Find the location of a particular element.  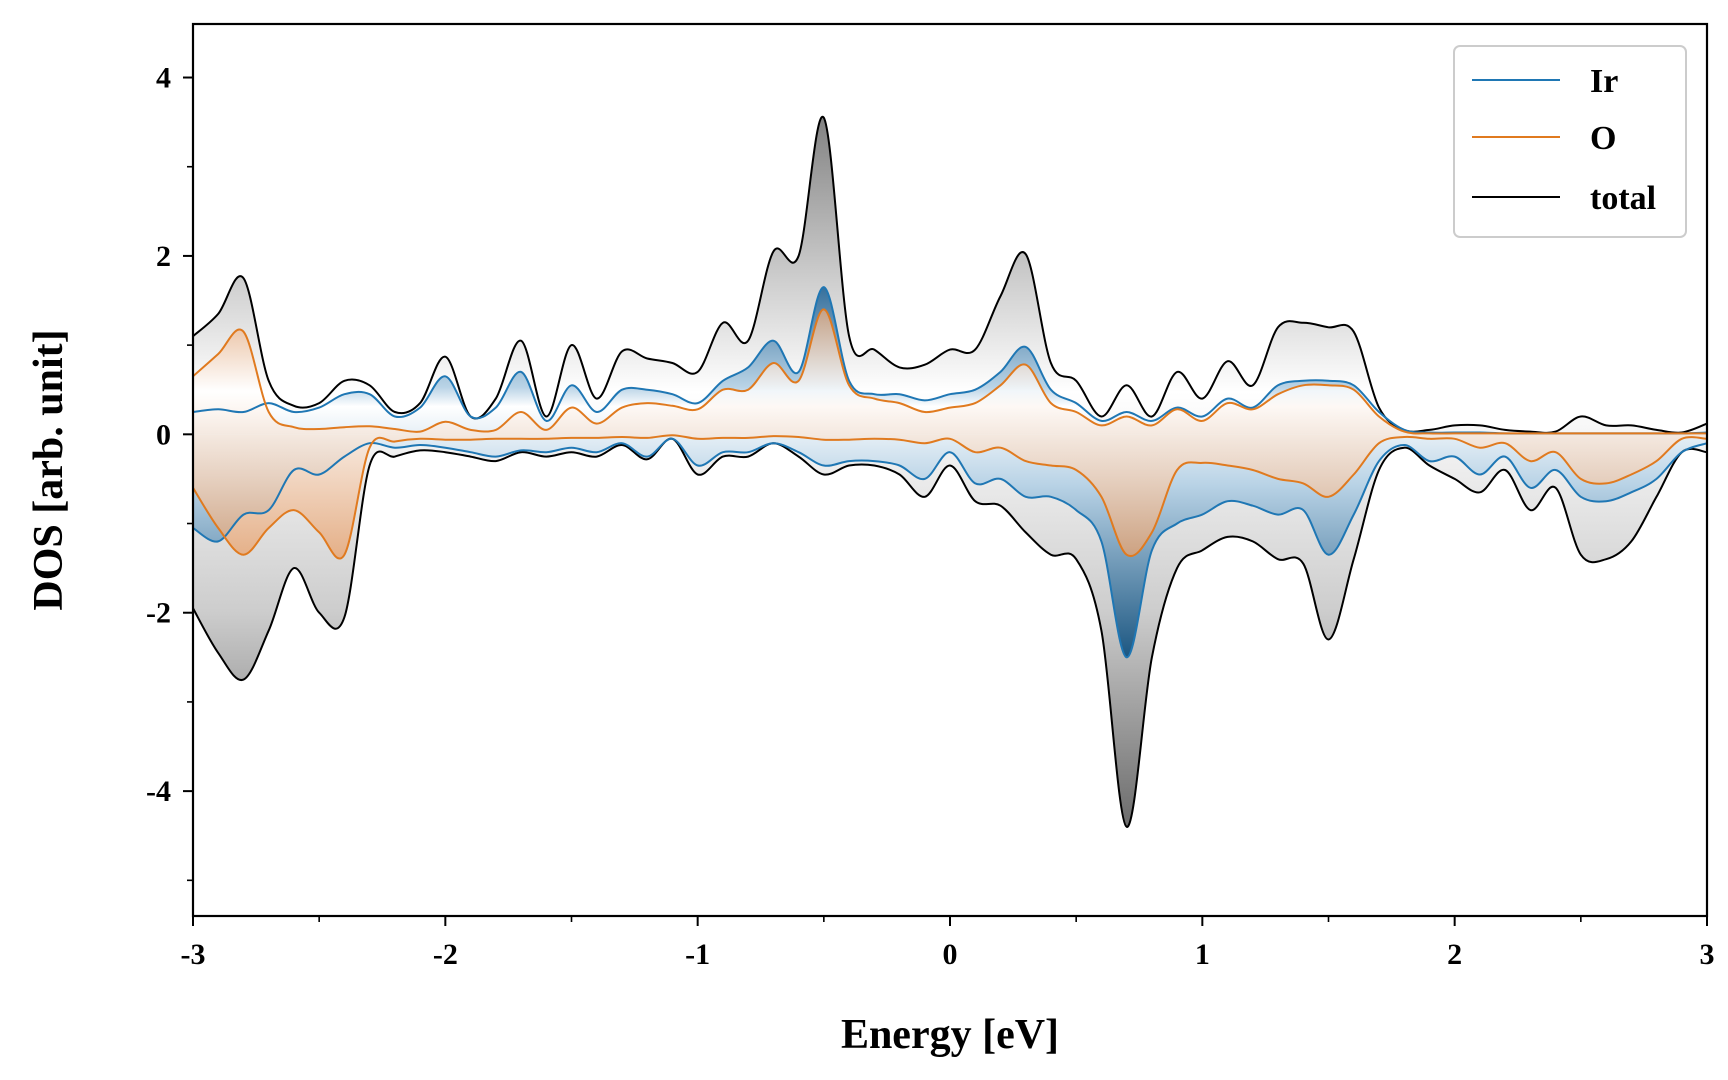

series-o-down is located at coordinates (950, 497).